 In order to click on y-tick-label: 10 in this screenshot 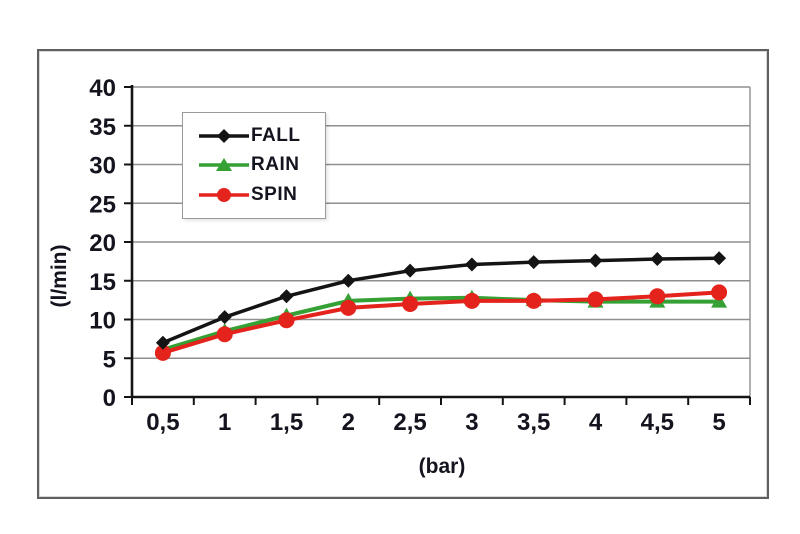, I will do `click(102, 321)`.